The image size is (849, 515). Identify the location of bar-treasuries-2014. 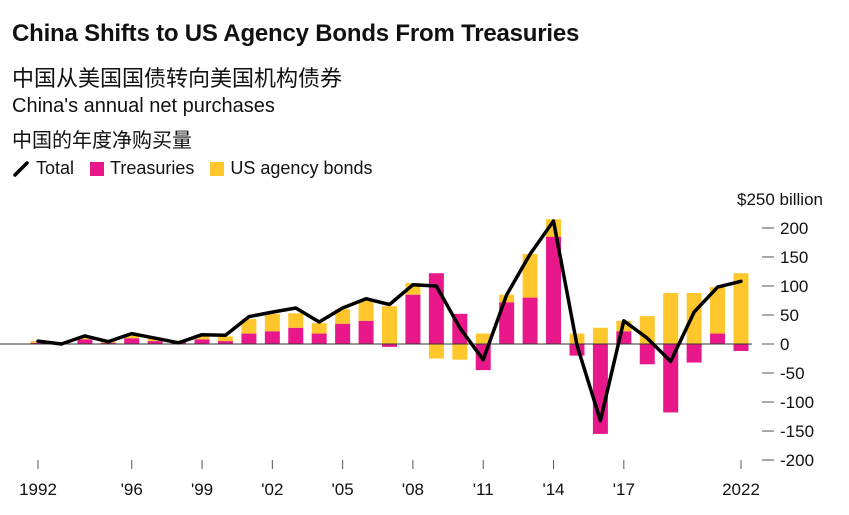
(554, 290).